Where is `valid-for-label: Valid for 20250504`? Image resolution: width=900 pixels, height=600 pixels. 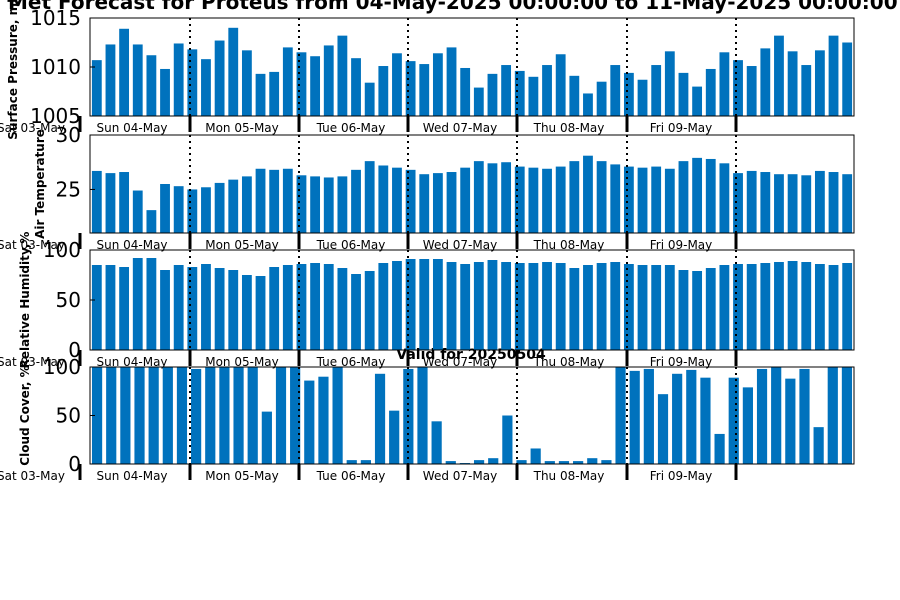
valid-for-label: Valid for 20250504 is located at coordinates (471, 355).